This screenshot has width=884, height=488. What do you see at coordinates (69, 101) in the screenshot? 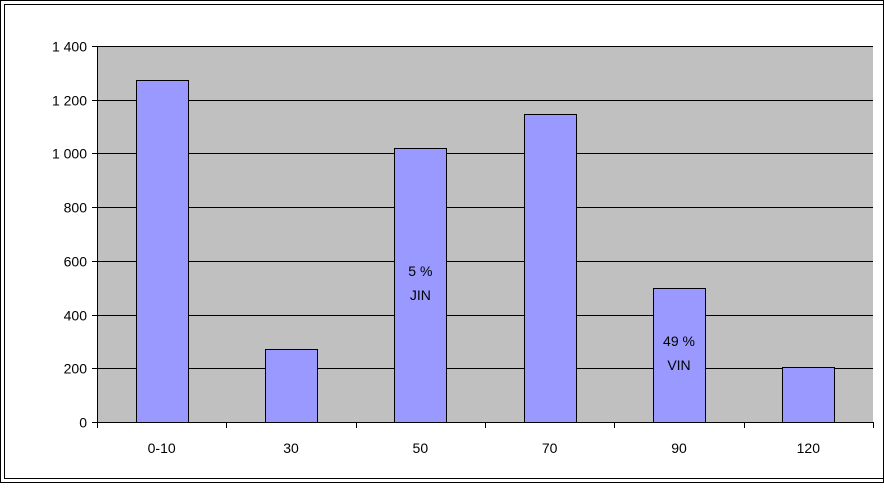
I see `y-tick-label: 1 200` at bounding box center [69, 101].